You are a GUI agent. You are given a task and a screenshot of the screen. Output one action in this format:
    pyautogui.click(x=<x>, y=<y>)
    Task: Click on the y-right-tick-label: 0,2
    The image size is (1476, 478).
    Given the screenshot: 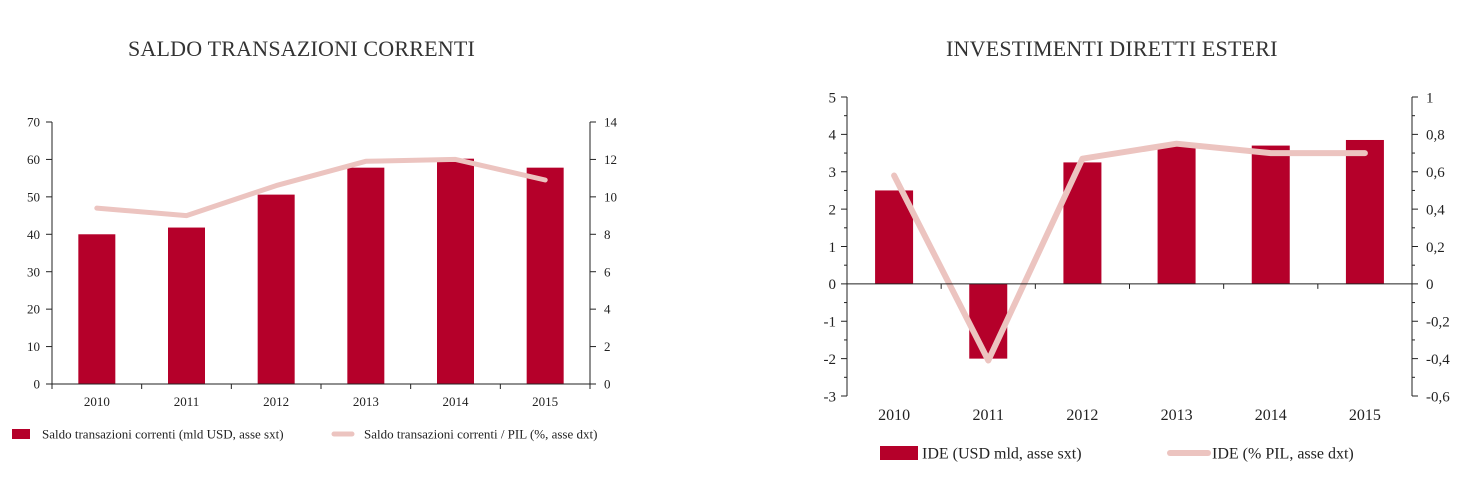 What is the action you would take?
    pyautogui.click(x=1435, y=248)
    